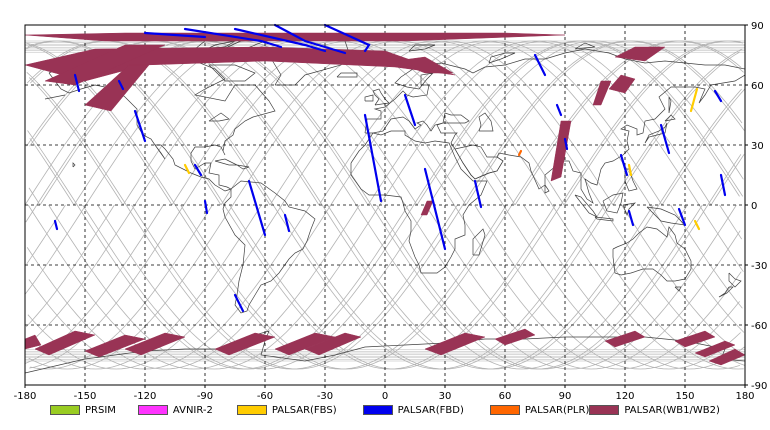 The image size is (770, 430). What do you see at coordinates (85, 396) in the screenshot?
I see `x-tick-label: -150` at bounding box center [85, 396].